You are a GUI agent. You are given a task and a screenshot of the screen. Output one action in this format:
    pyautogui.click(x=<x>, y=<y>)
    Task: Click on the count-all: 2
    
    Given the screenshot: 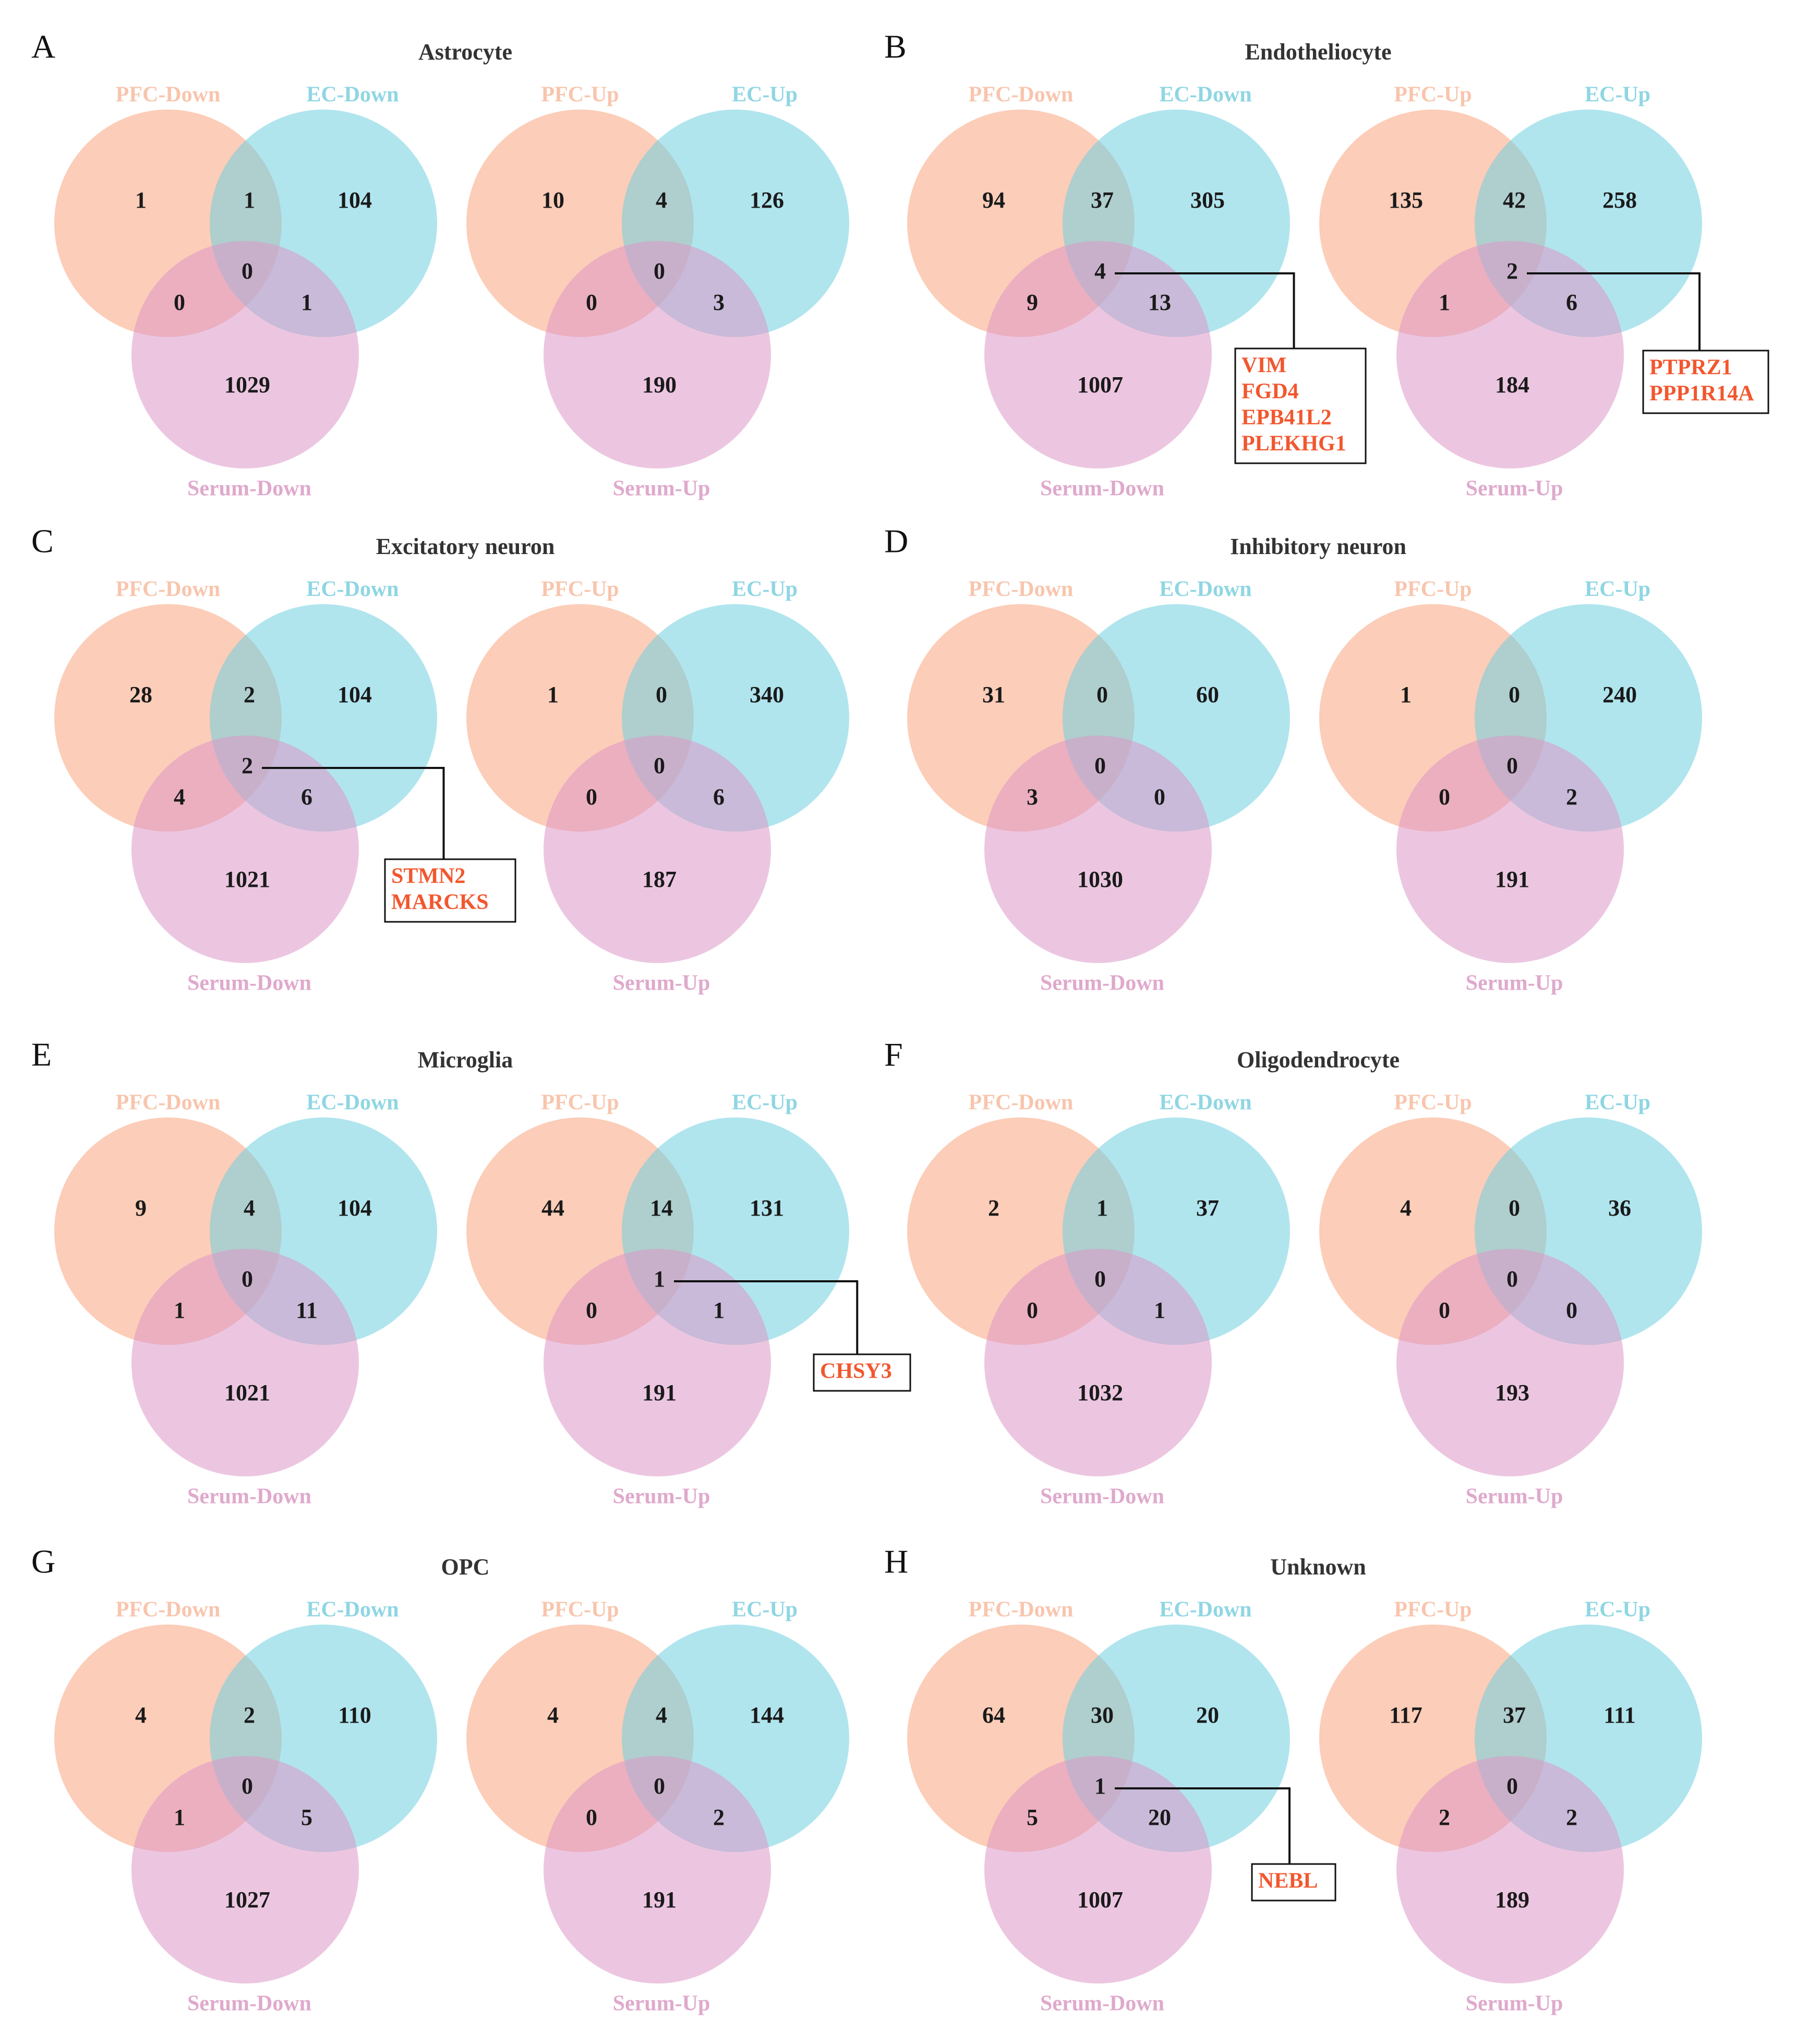 What is the action you would take?
    pyautogui.click(x=247, y=765)
    